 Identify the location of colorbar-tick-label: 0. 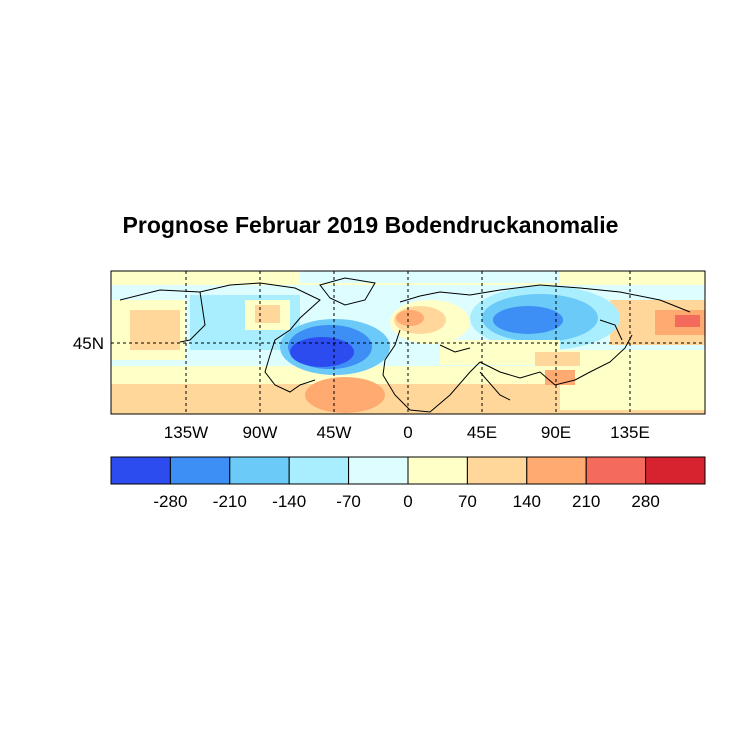
(407, 501).